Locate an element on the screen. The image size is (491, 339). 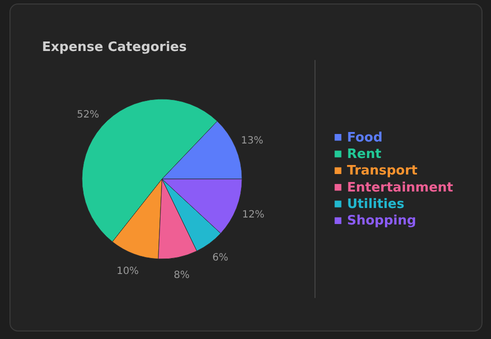
chart-title: Expense Categories is located at coordinates (114, 47).